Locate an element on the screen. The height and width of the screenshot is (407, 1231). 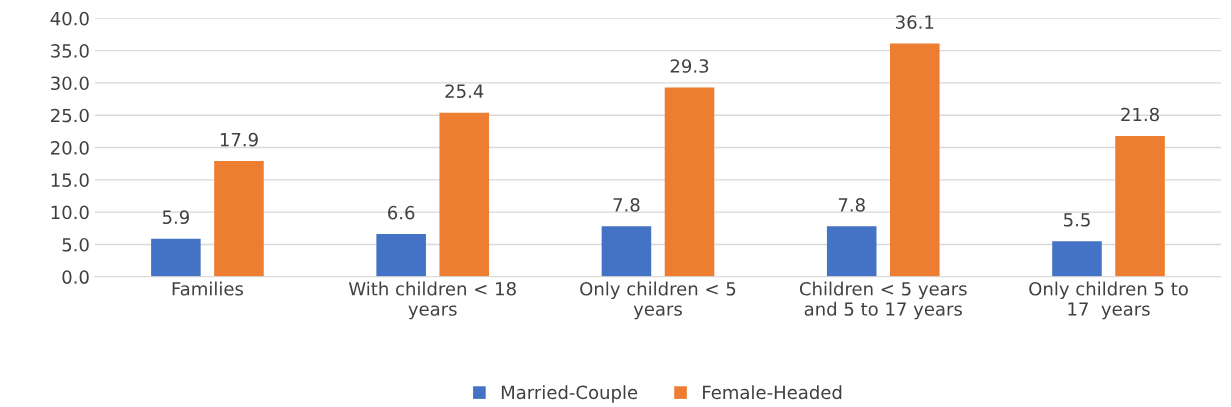
y-tick-label: 25.0 is located at coordinates (70, 115).